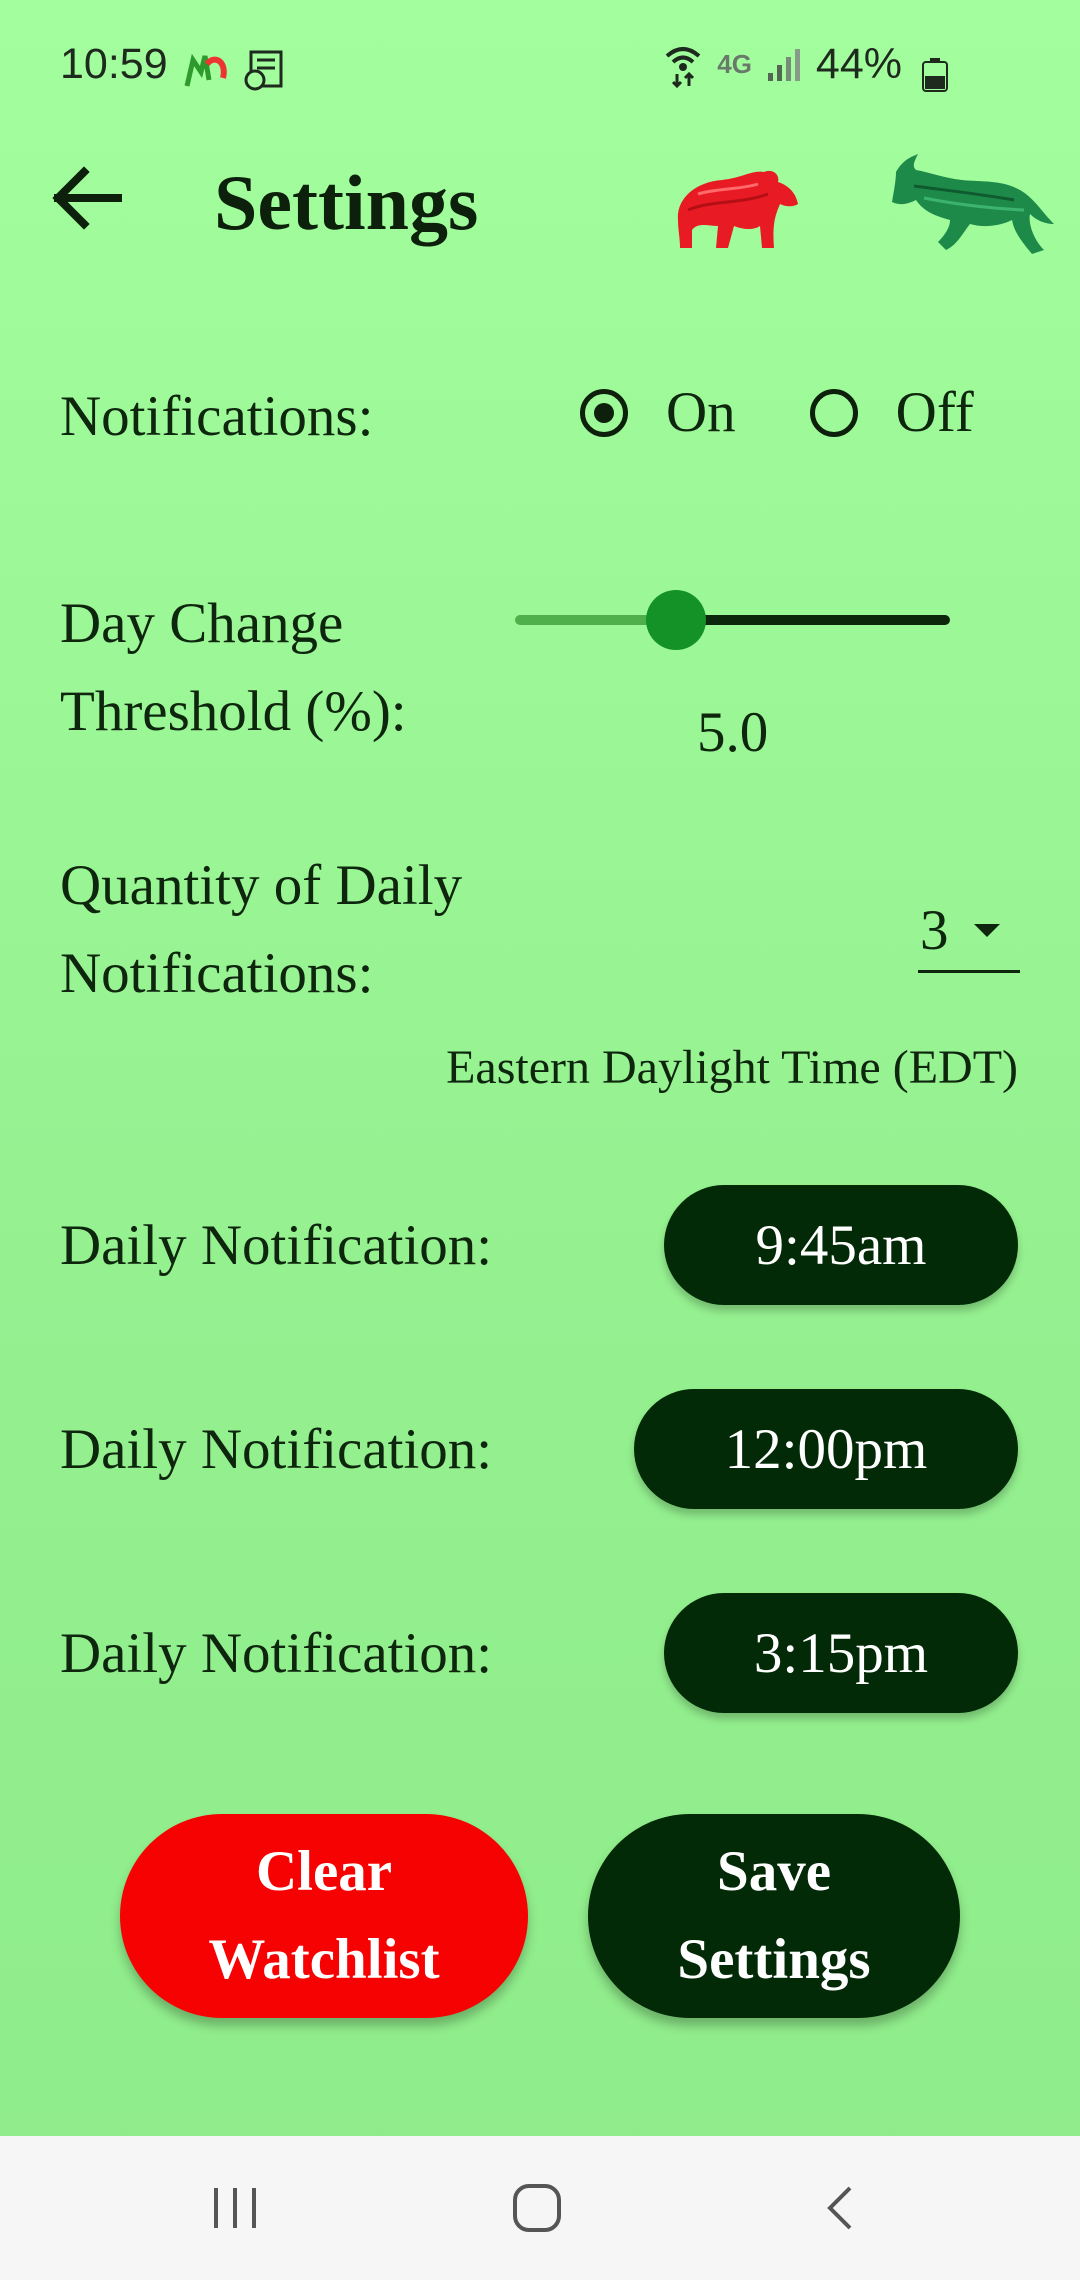  I want to click on home-button, so click(537, 2208).